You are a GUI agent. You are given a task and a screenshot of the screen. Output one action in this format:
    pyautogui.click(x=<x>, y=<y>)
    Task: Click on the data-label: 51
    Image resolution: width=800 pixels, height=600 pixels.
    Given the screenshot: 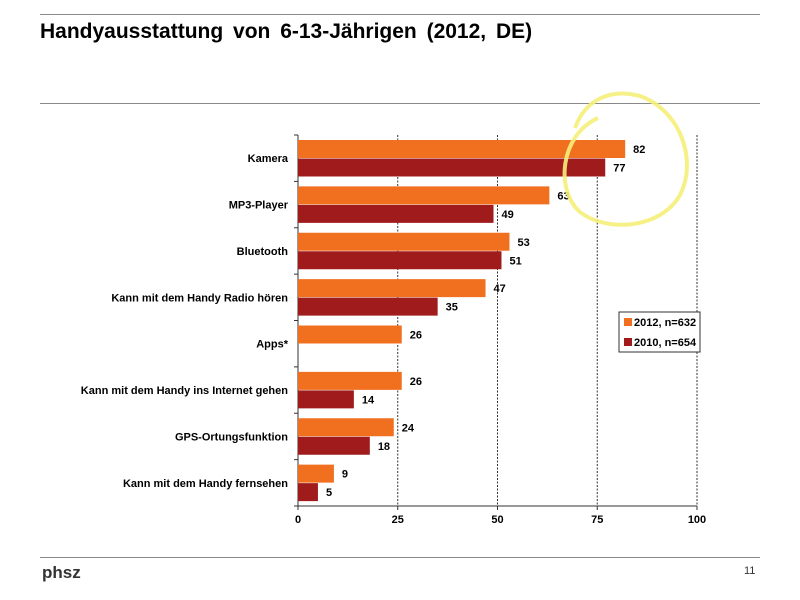 What is the action you would take?
    pyautogui.click(x=515, y=261)
    